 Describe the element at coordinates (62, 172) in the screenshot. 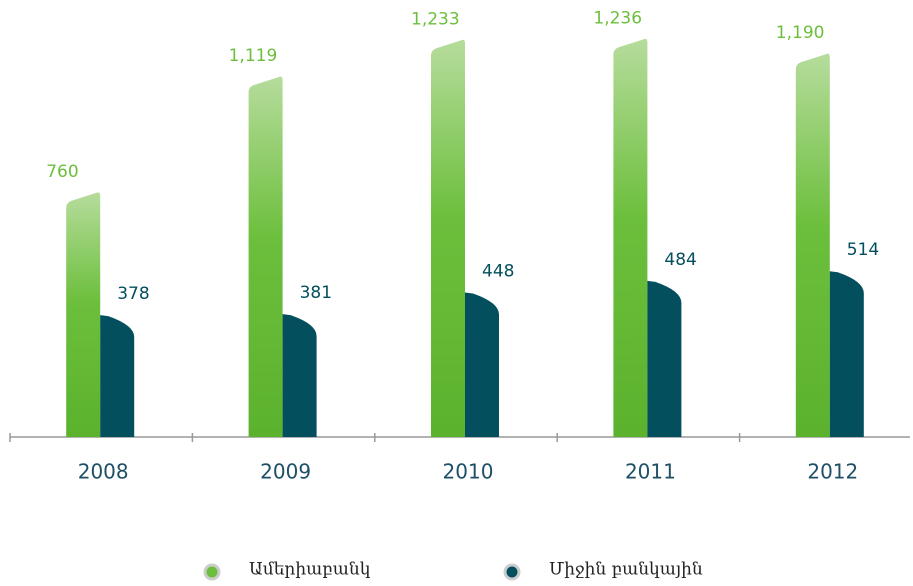

I see `value-label: 760` at that location.